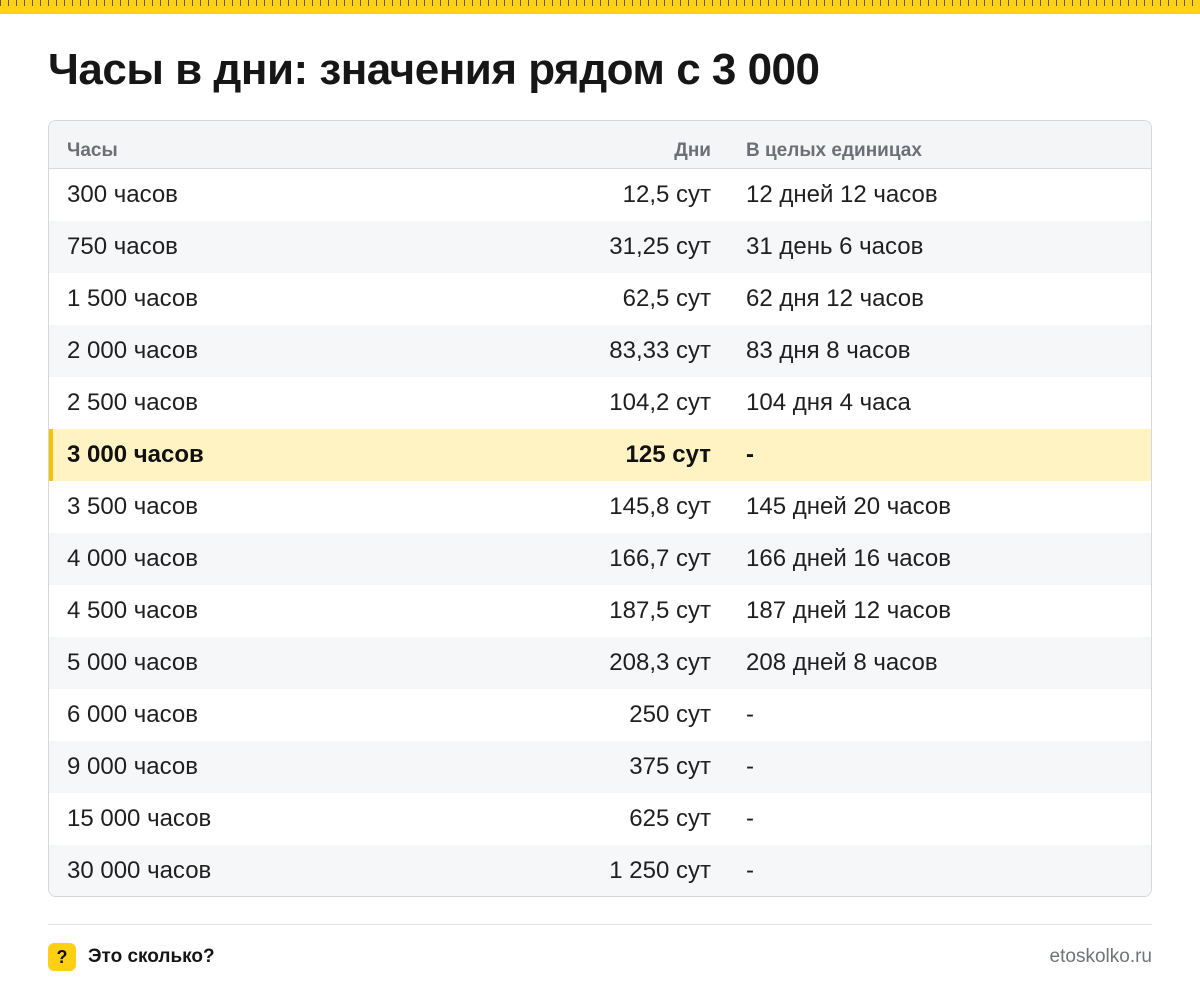 Image resolution: width=1200 pixels, height=989 pixels. I want to click on hours-cell: 4 000 часов, so click(132, 558).